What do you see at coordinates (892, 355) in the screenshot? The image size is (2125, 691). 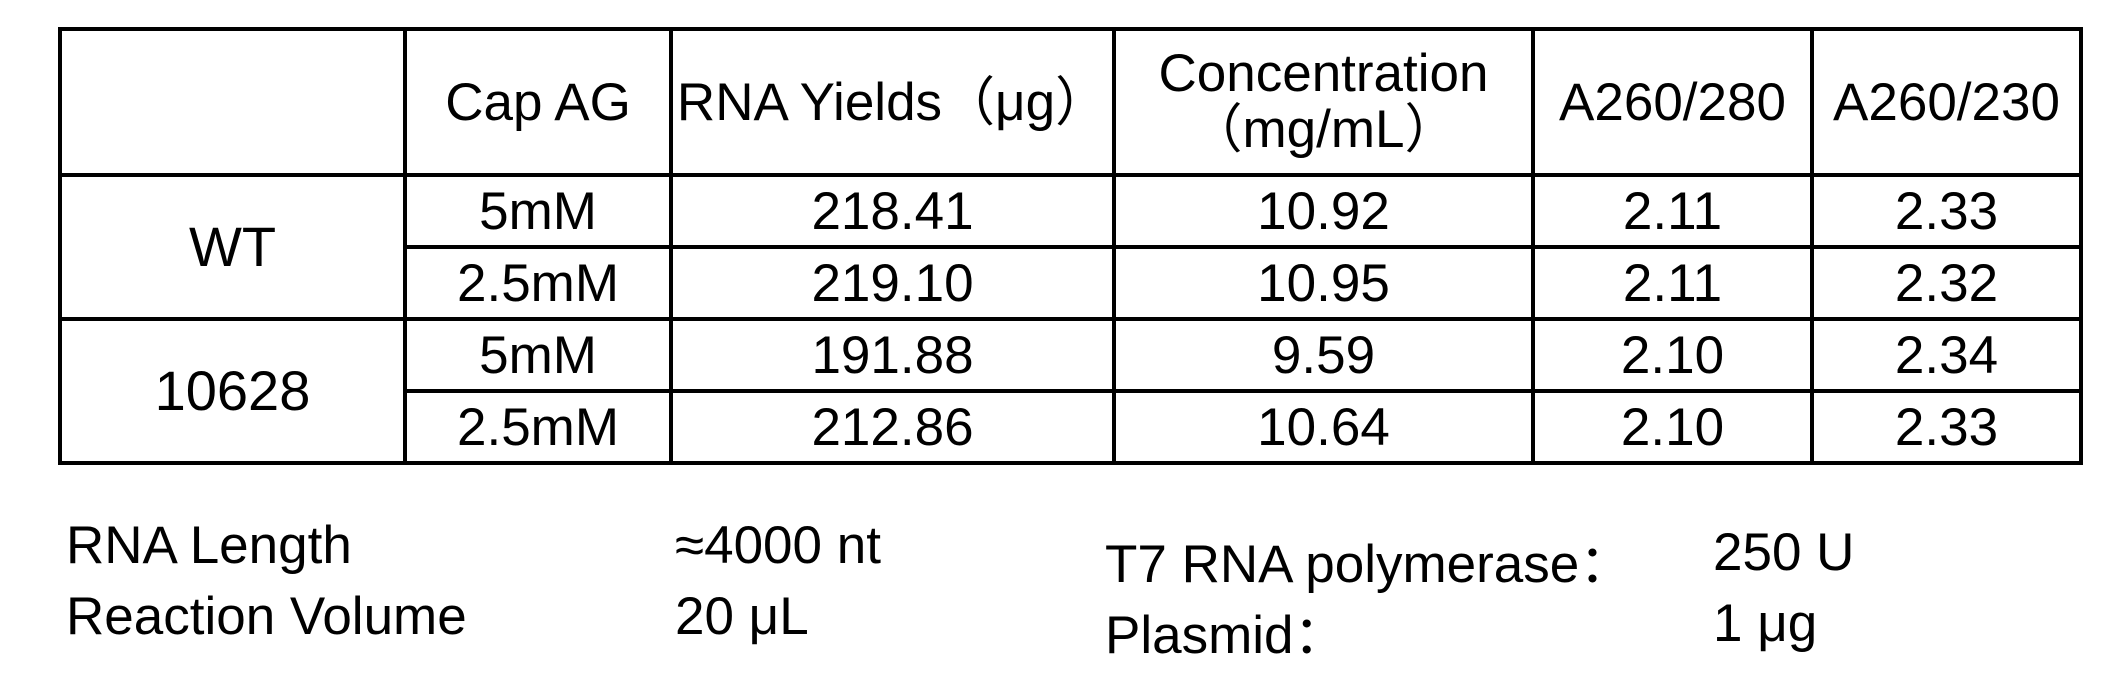 I see `rna-yields-cell: 191.88` at bounding box center [892, 355].